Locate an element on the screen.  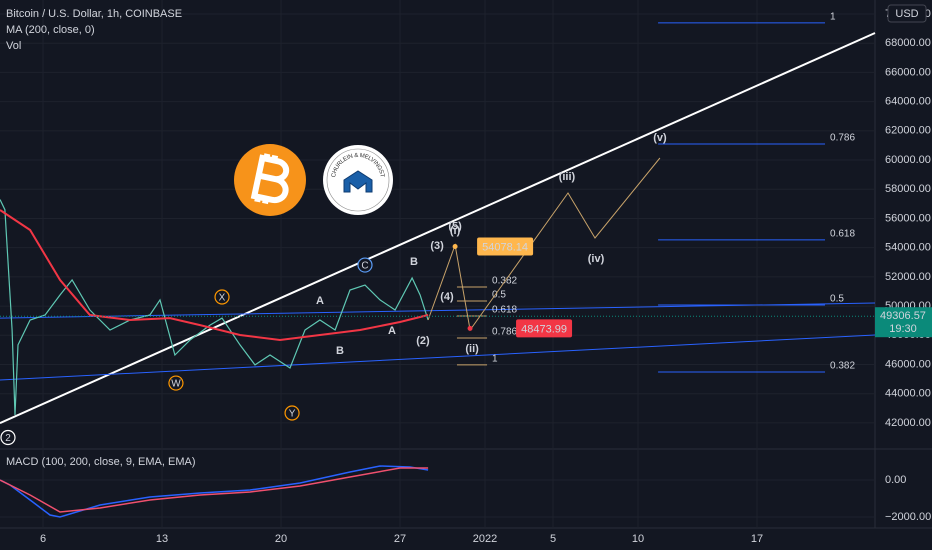
y-tick-label: 0.00 is located at coordinates (895, 480).